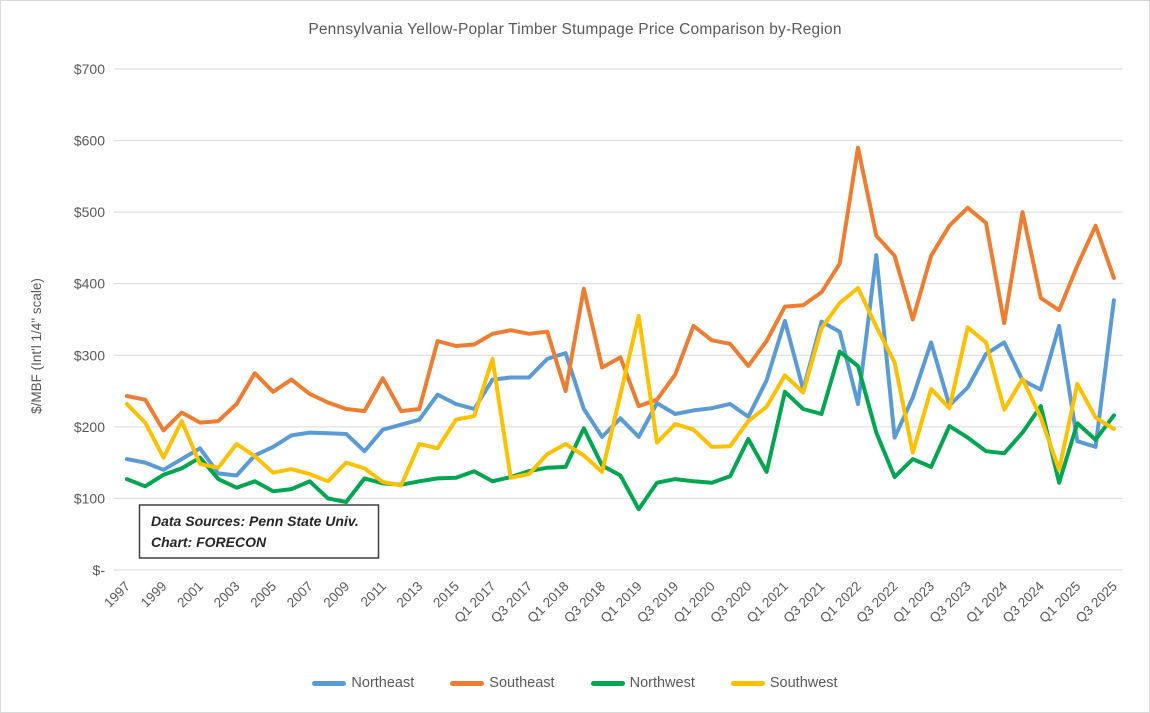 This screenshot has width=1150, height=713. I want to click on y-axis-tick-label: $100, so click(89, 498).